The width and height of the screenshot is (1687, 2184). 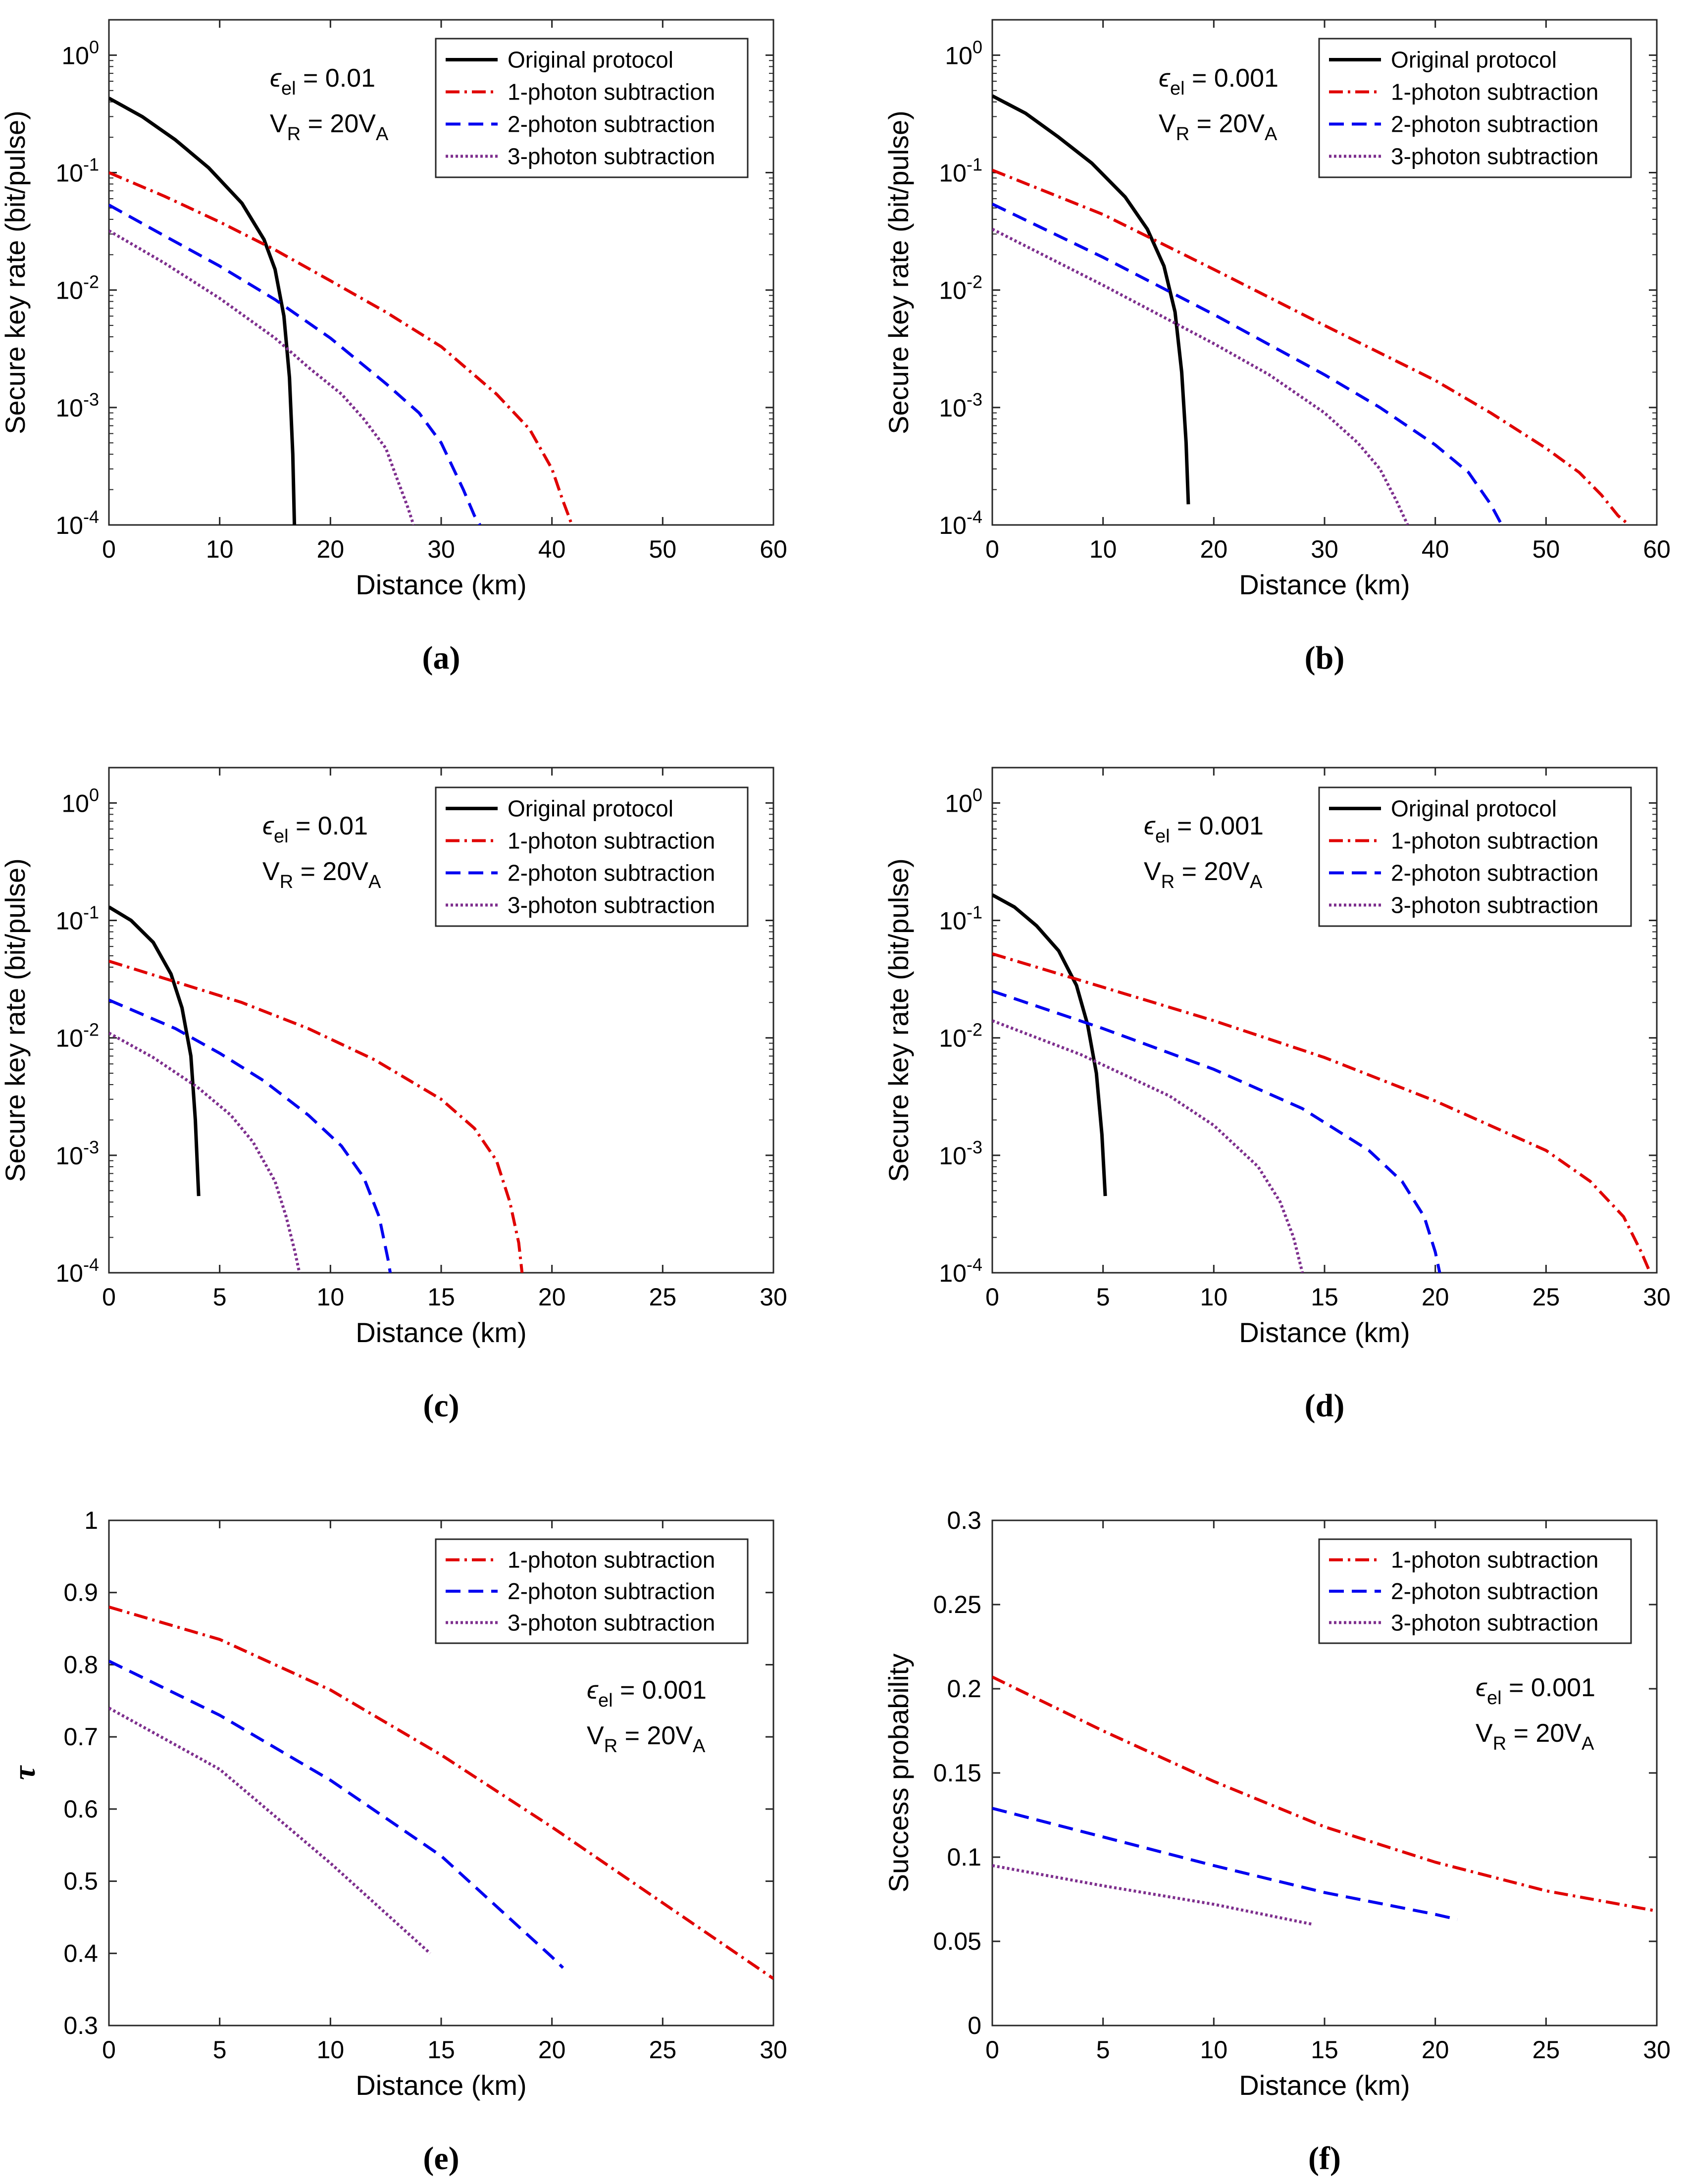 What do you see at coordinates (81, 1953) in the screenshot?
I see `y-tick-label: 0.4` at bounding box center [81, 1953].